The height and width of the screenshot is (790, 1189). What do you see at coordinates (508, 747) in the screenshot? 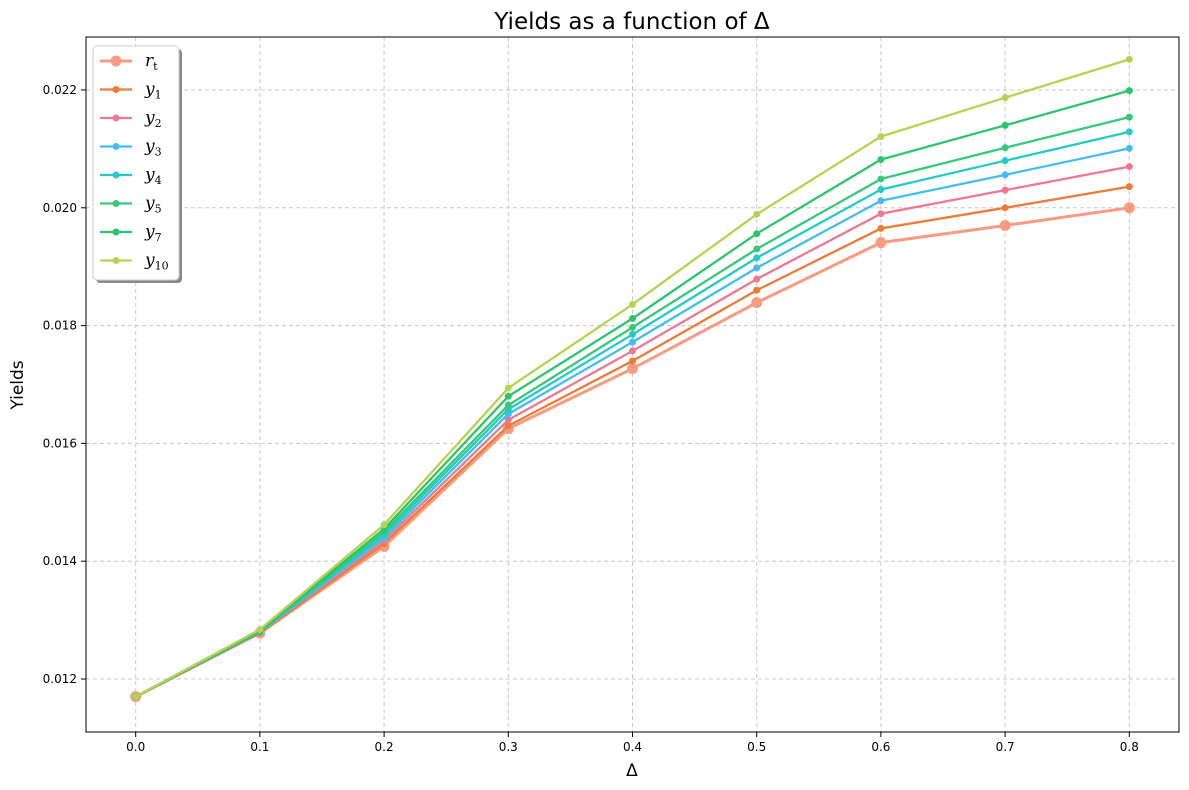
I see `x-tick-label: 0.3` at bounding box center [508, 747].